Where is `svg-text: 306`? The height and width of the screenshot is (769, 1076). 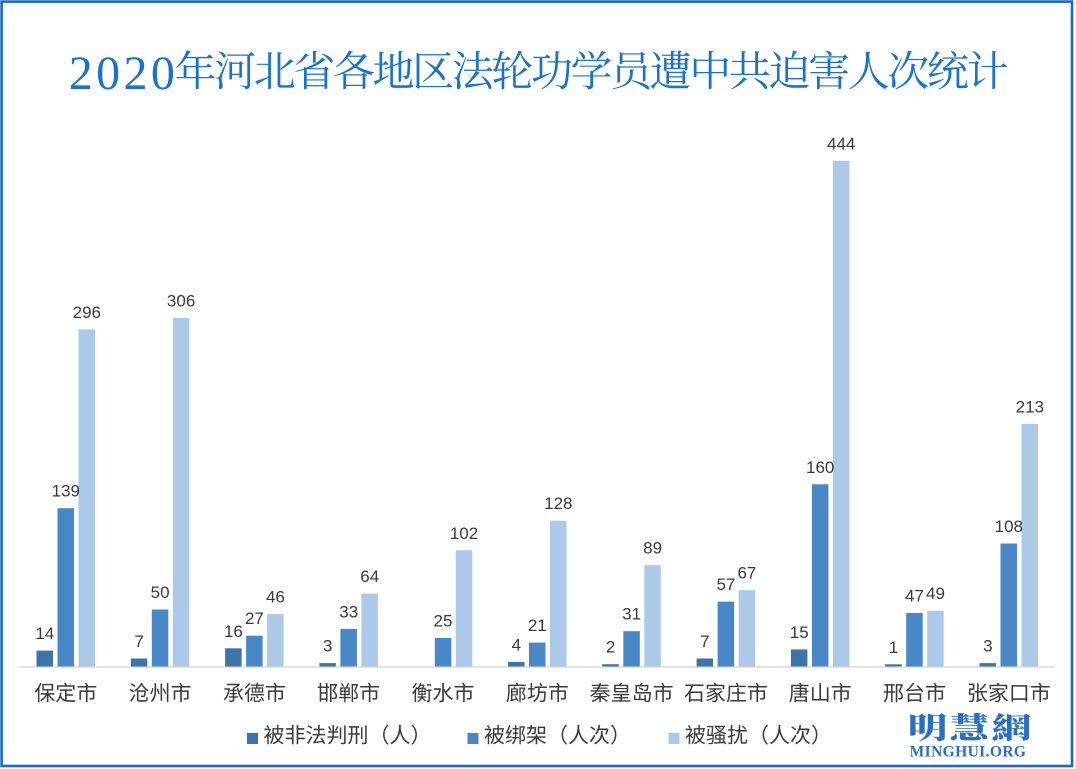
svg-text: 306 is located at coordinates (181, 301).